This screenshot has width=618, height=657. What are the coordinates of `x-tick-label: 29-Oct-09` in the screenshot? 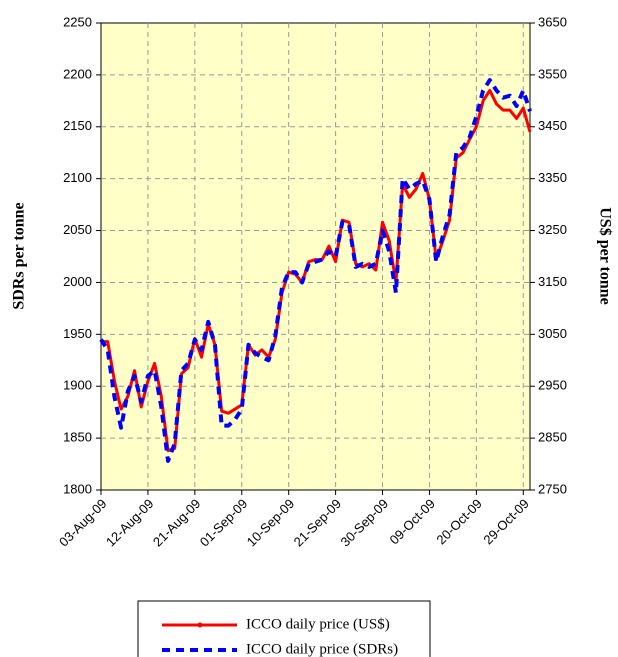 It's located at (505, 521).